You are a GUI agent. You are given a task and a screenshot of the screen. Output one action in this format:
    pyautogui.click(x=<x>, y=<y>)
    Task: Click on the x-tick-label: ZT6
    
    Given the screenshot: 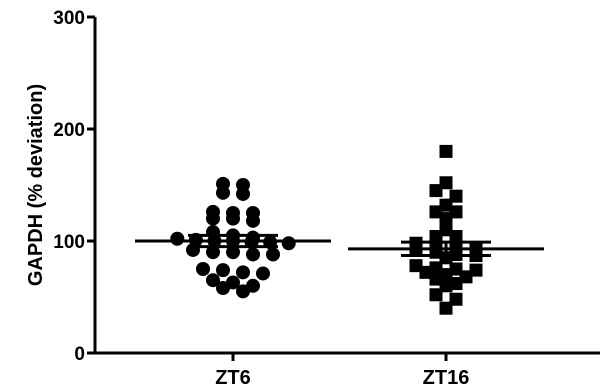 What is the action you would take?
    pyautogui.click(x=233, y=377)
    